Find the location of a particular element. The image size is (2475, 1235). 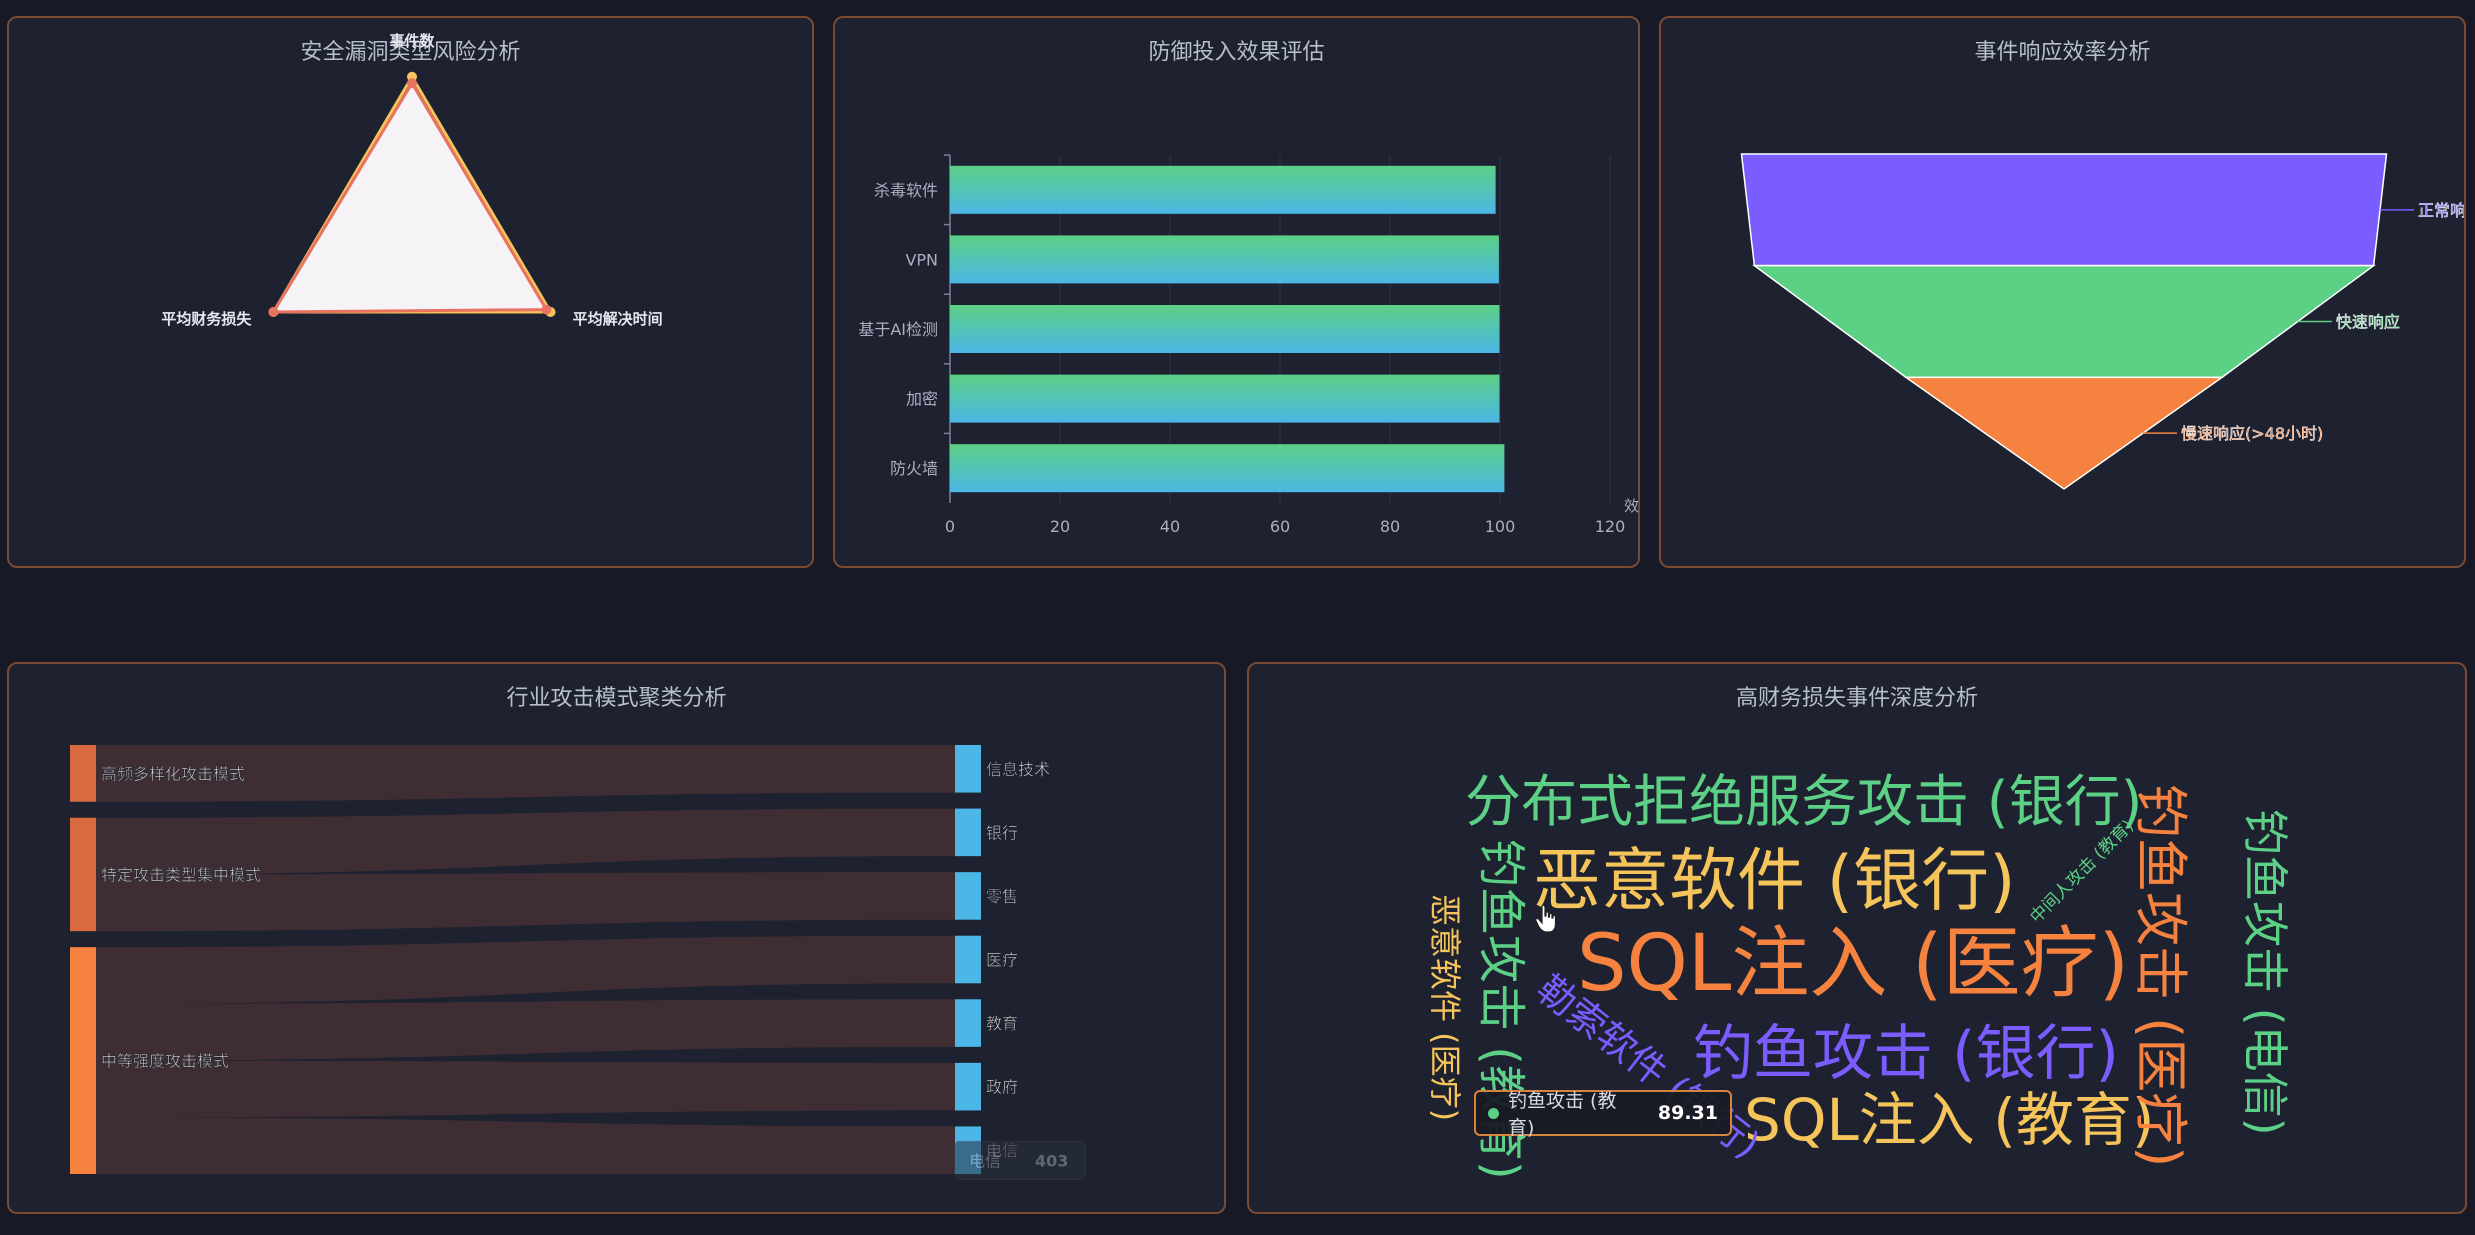

funnel-title: 事件响应效率分析 is located at coordinates (2062, 52).